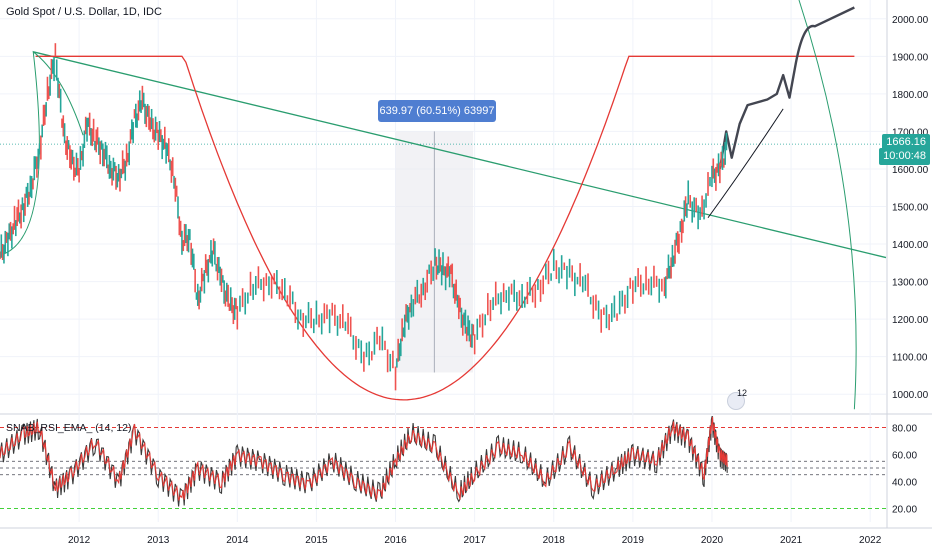  What do you see at coordinates (904, 429) in the screenshot?
I see `rsi-tick-label: 80.00` at bounding box center [904, 429].